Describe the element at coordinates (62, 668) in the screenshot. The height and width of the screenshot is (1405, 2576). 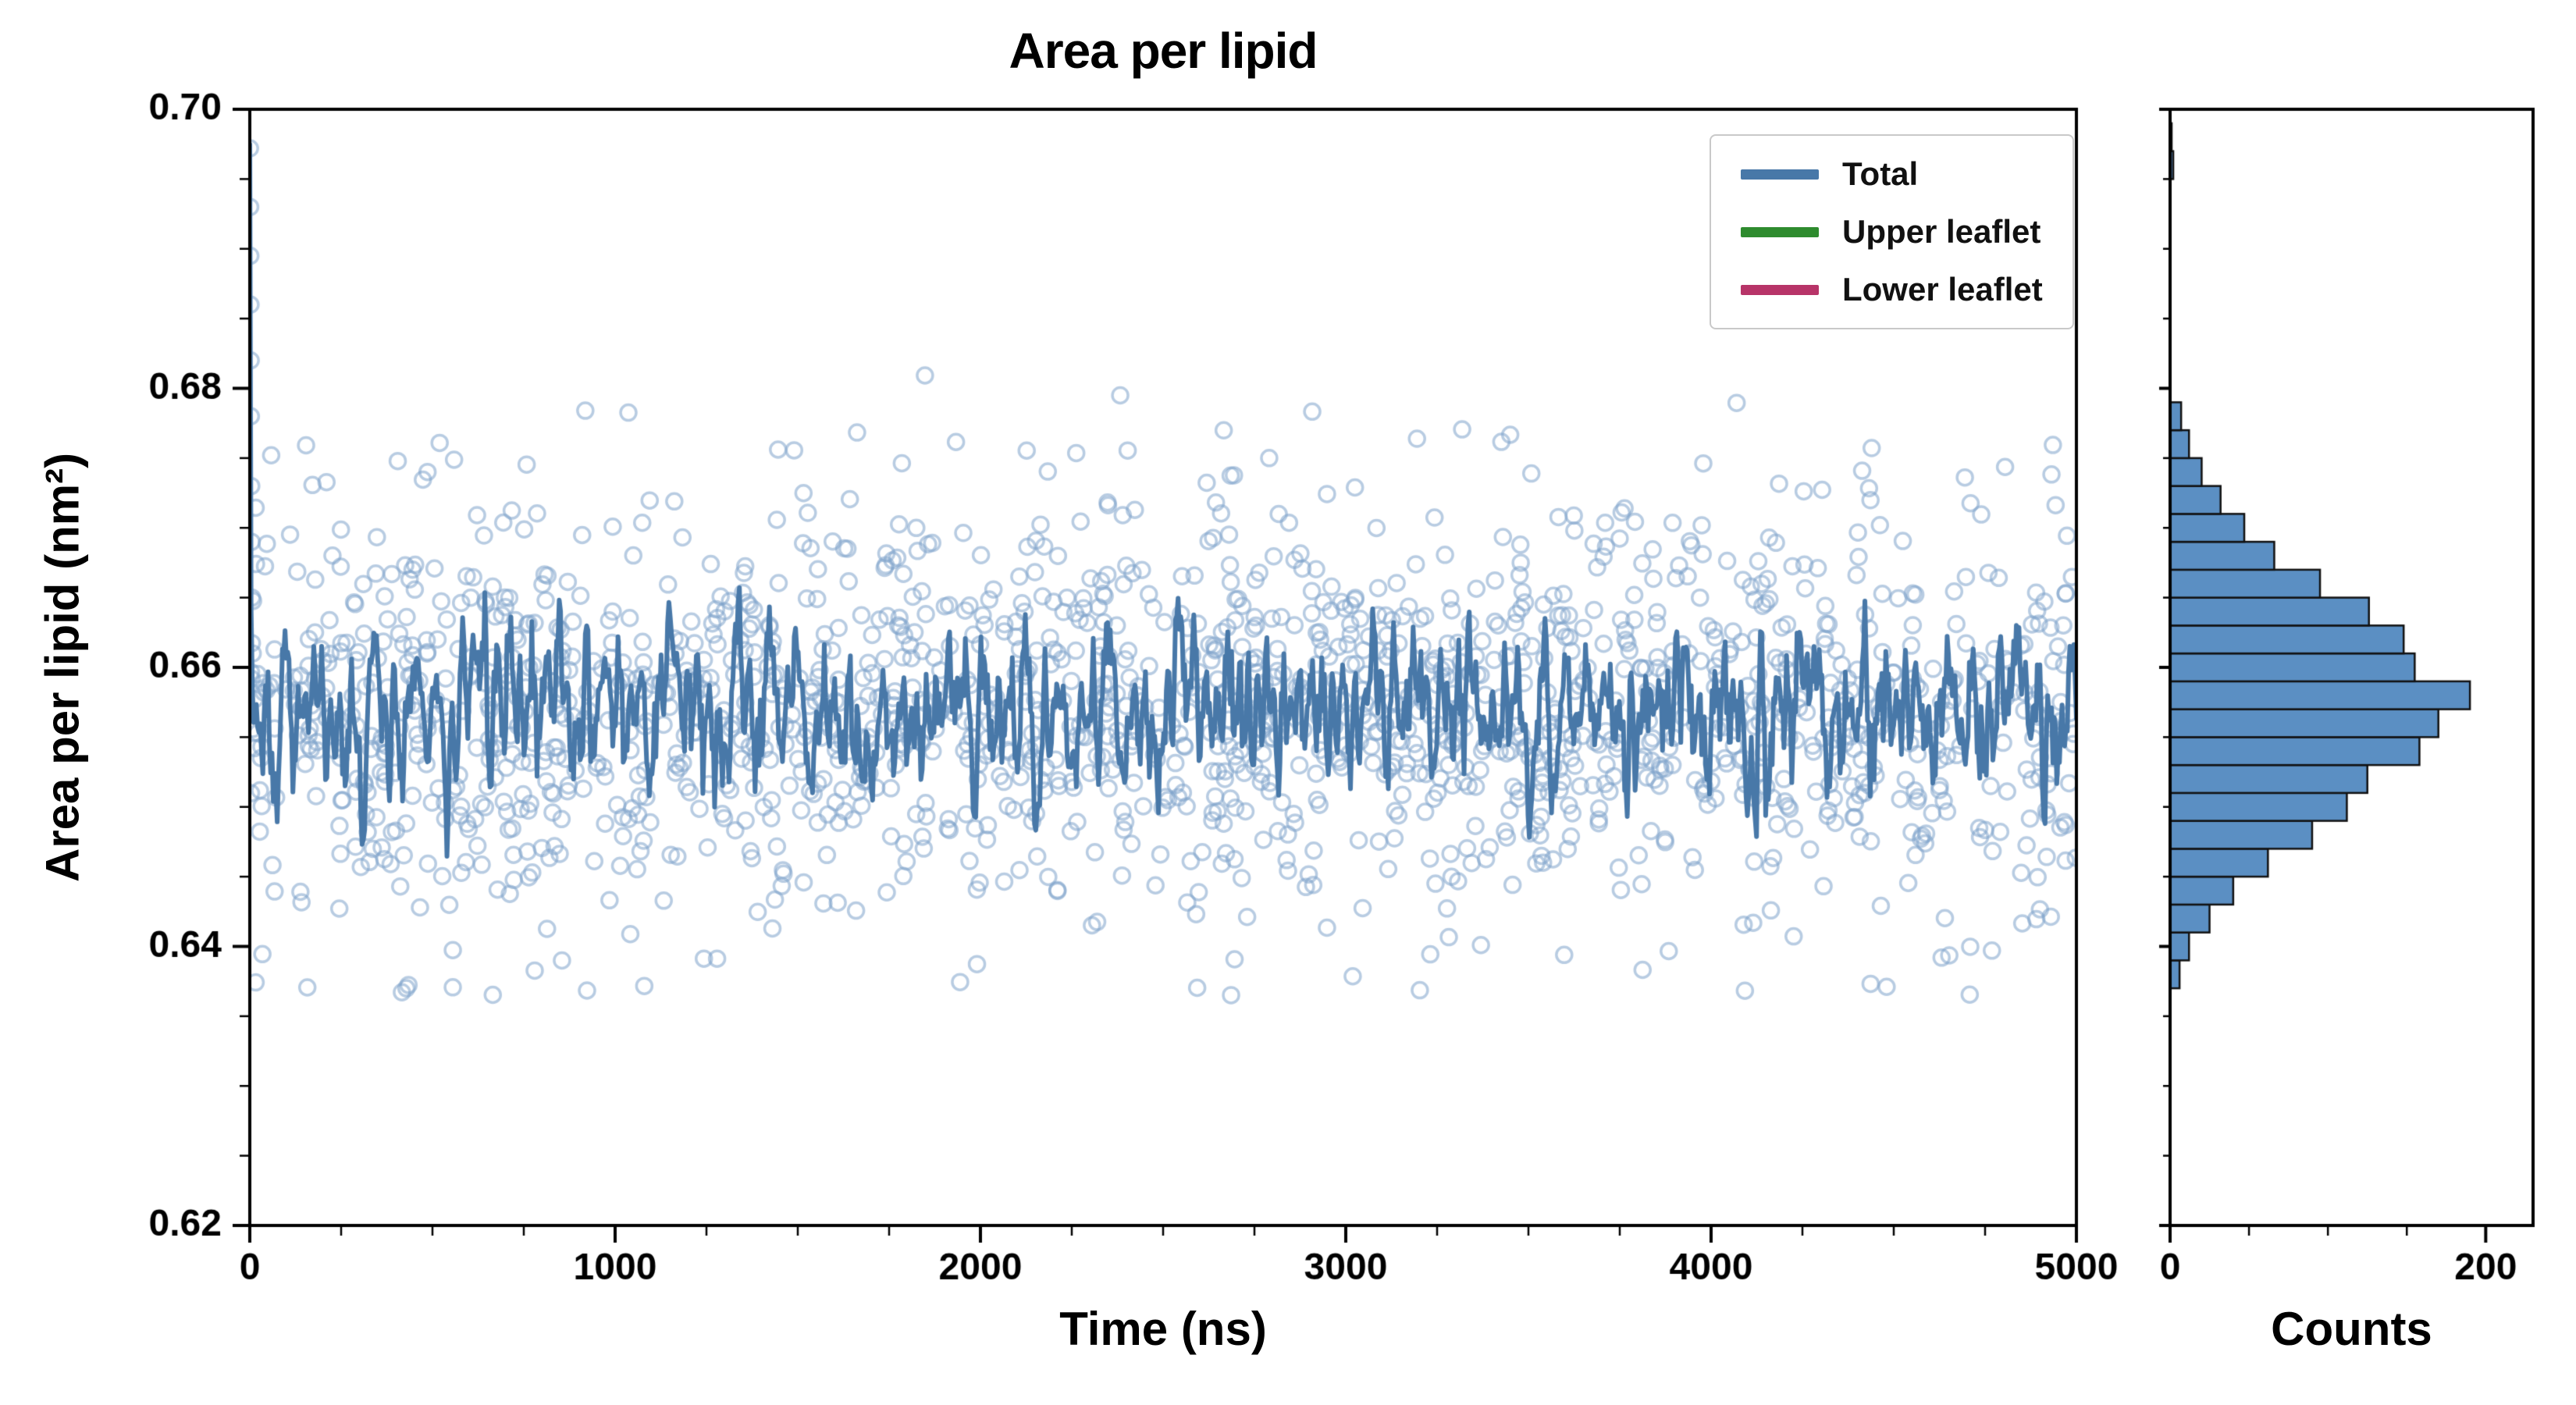
I see `y-axis-label: Area per lipid (nm²)` at that location.